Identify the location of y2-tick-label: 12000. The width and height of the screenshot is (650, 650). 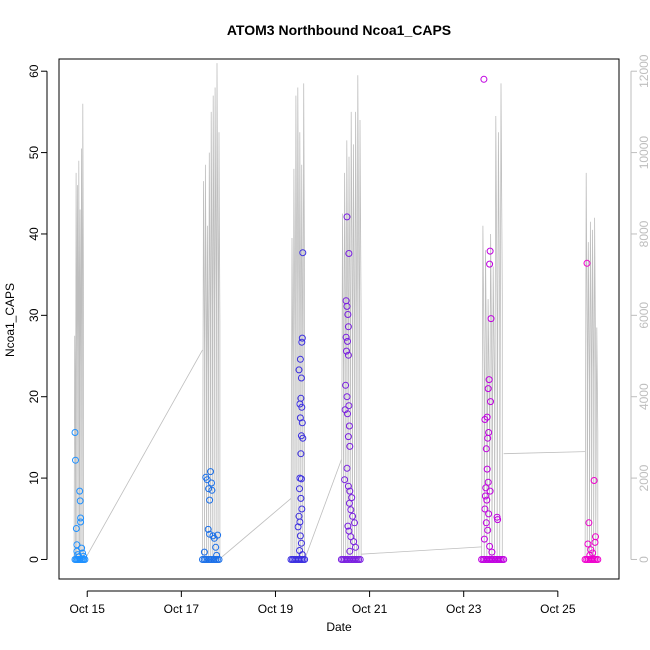
(643, 71).